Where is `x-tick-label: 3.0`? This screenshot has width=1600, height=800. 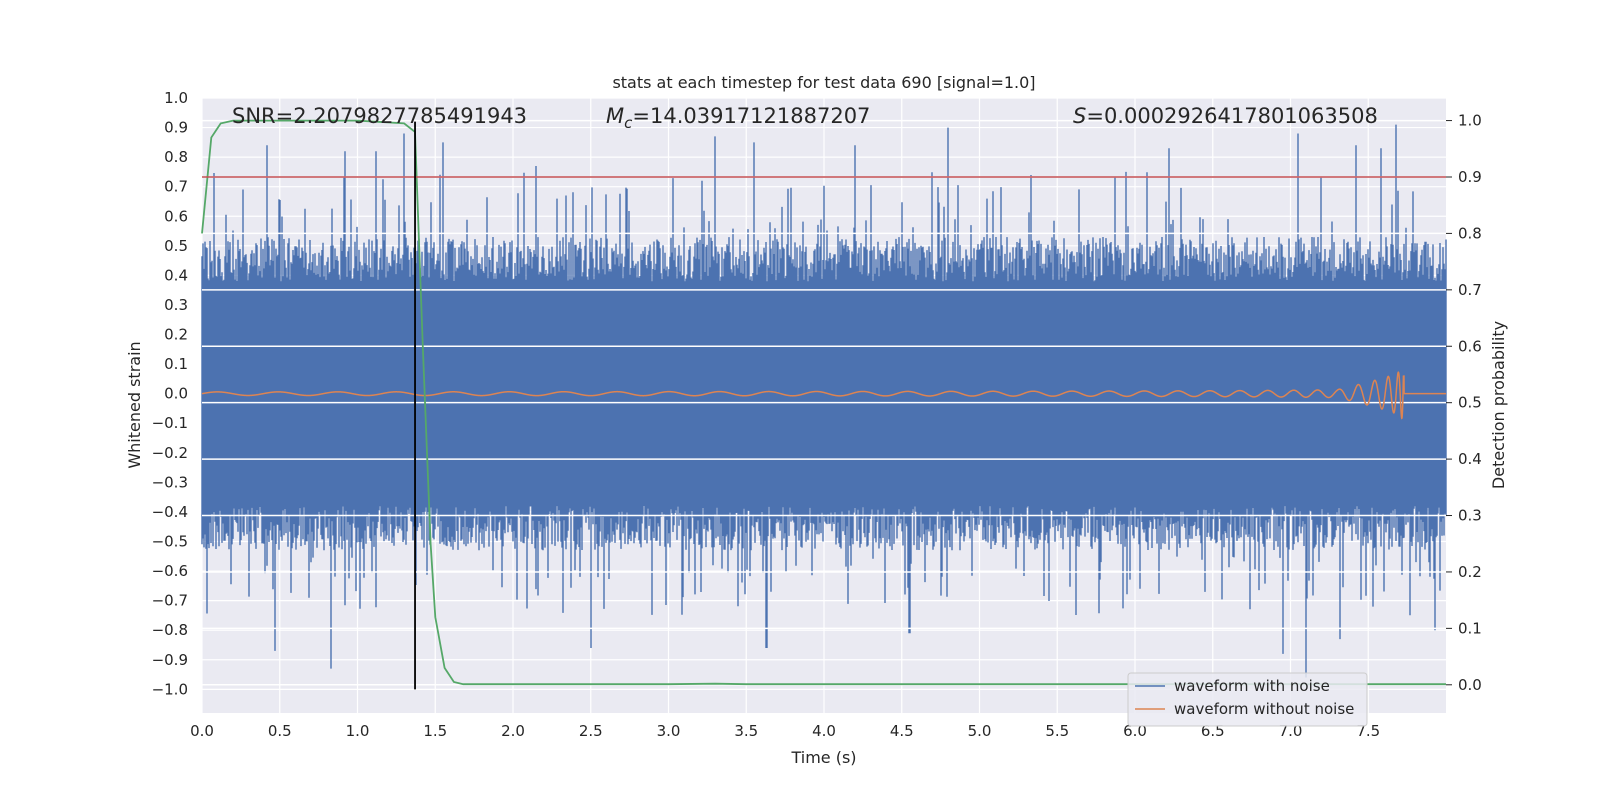 x-tick-label: 3.0 is located at coordinates (669, 731).